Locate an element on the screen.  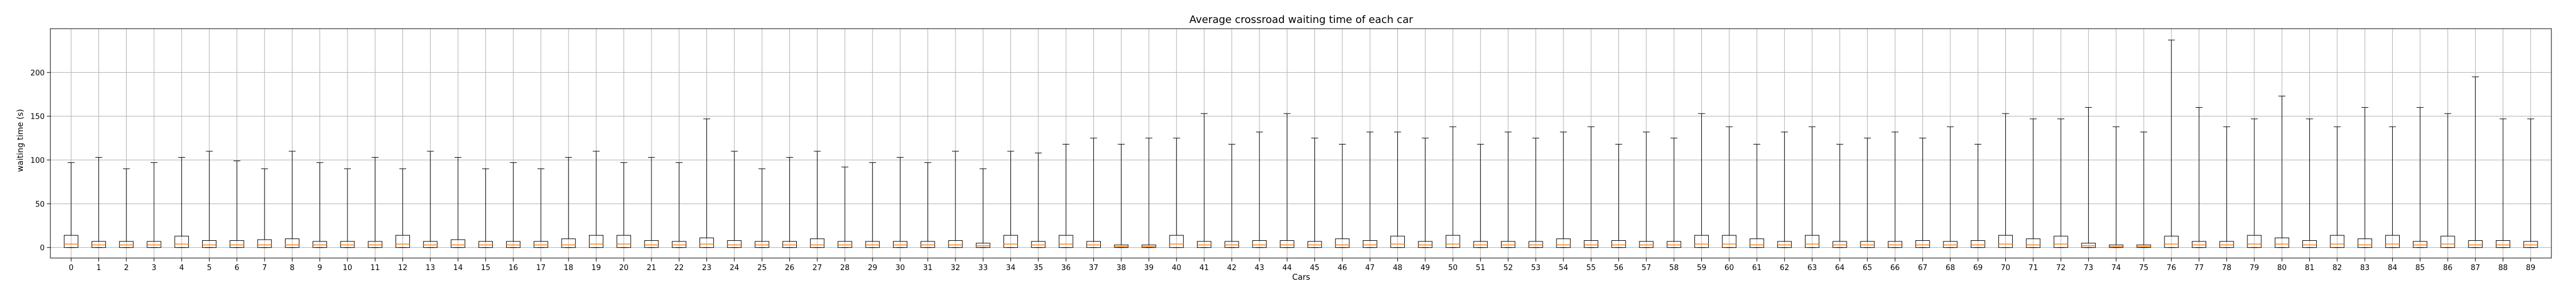
y-tick-label: 200 is located at coordinates (37, 73).